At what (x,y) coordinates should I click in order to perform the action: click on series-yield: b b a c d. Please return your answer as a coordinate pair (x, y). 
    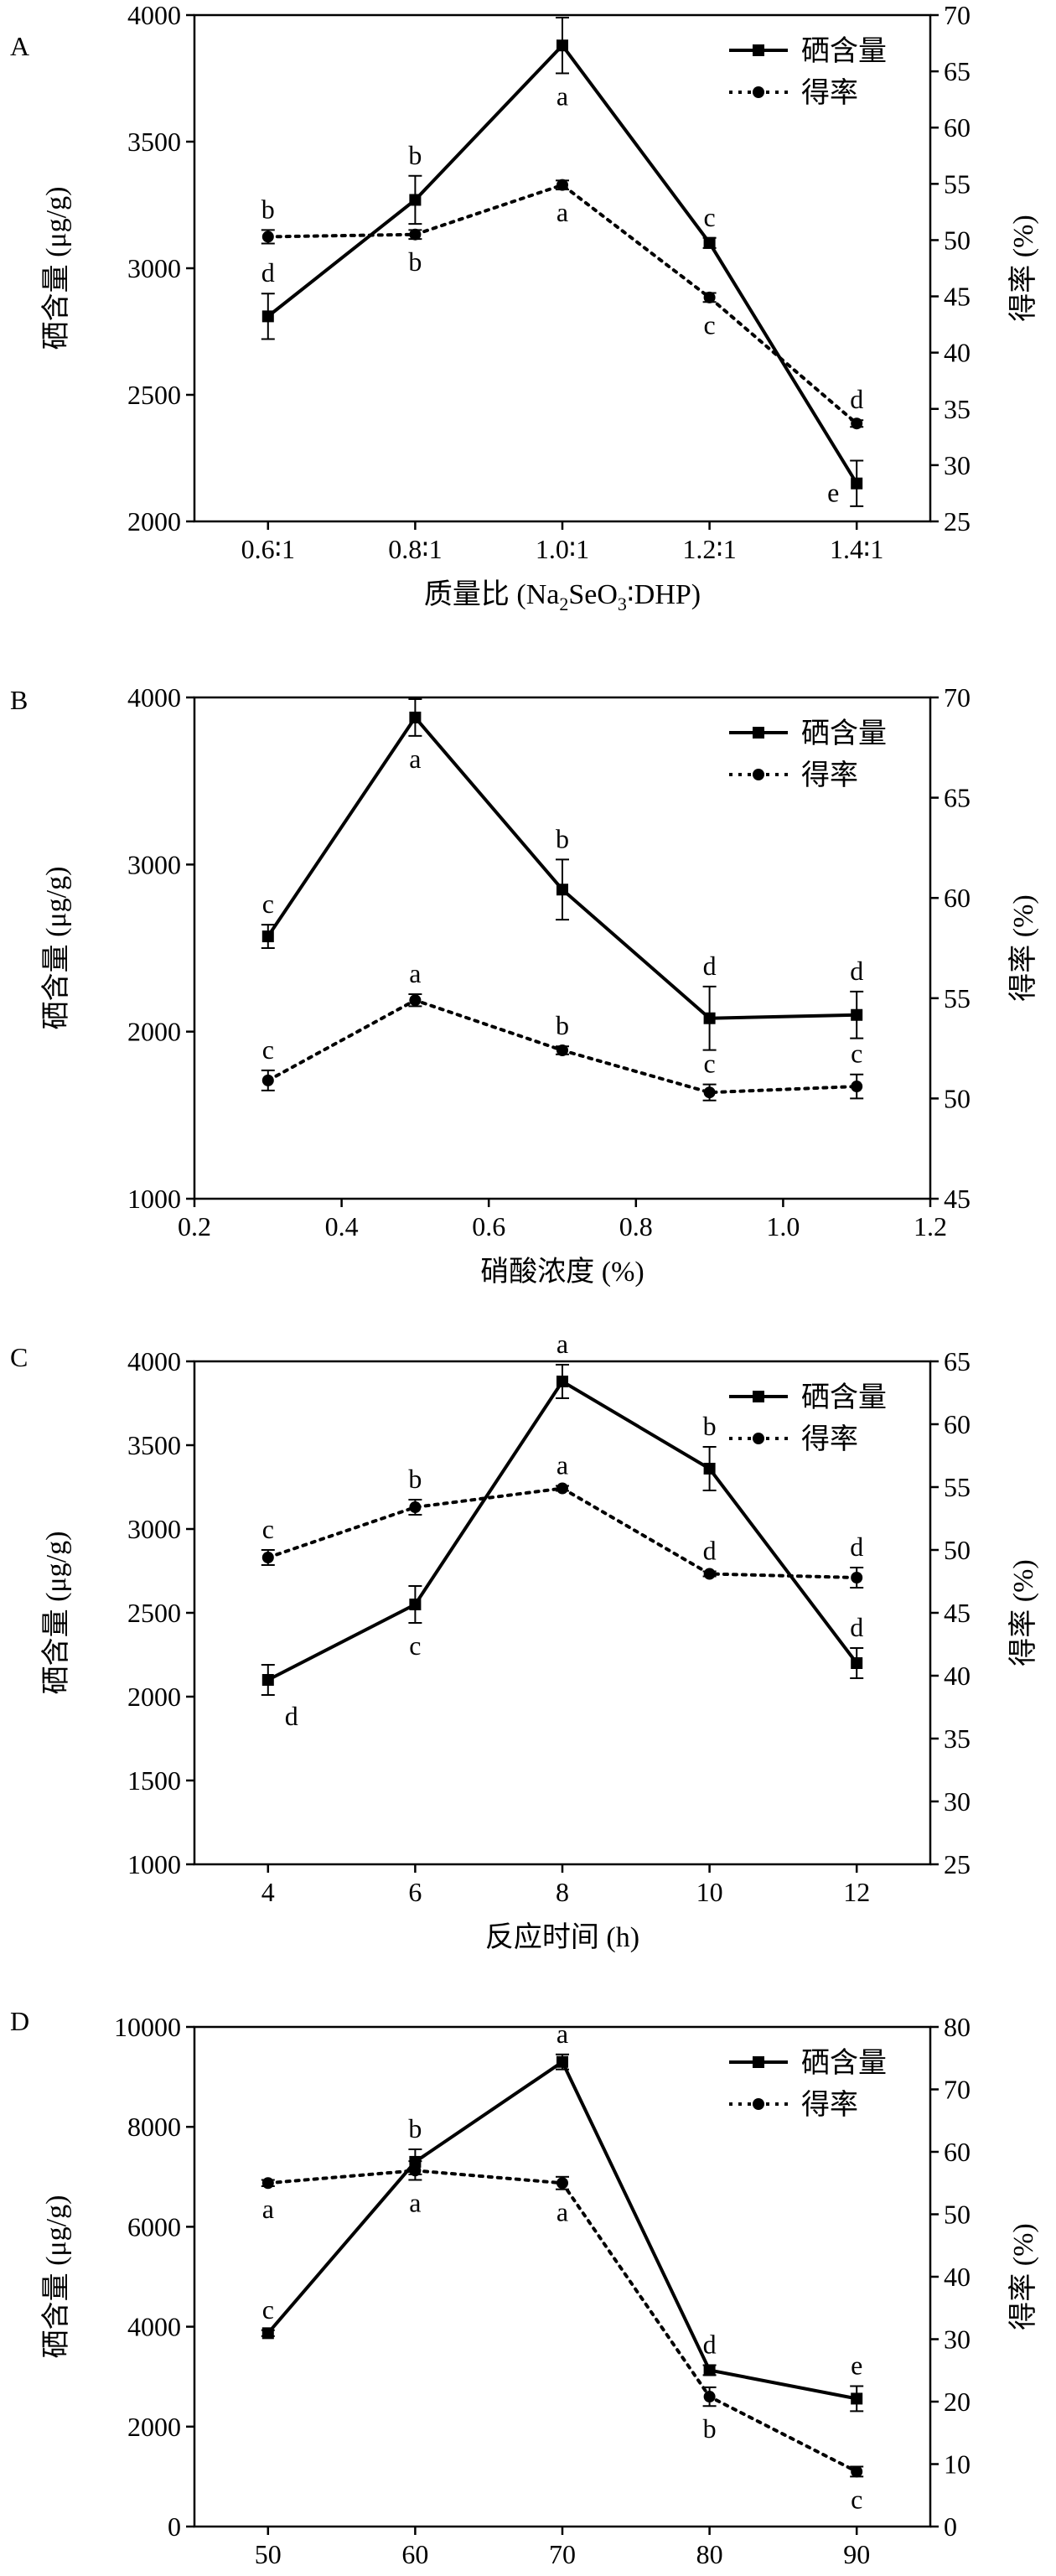
    Looking at the image, I should click on (562, 304).